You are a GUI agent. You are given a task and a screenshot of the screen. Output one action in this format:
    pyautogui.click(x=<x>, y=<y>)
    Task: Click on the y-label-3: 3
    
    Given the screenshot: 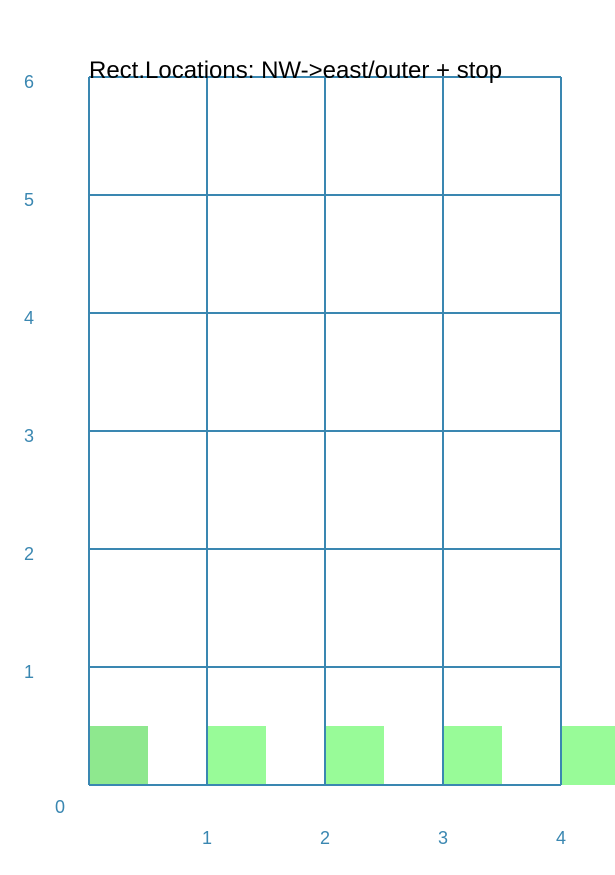 What is the action you would take?
    pyautogui.click(x=29, y=436)
    